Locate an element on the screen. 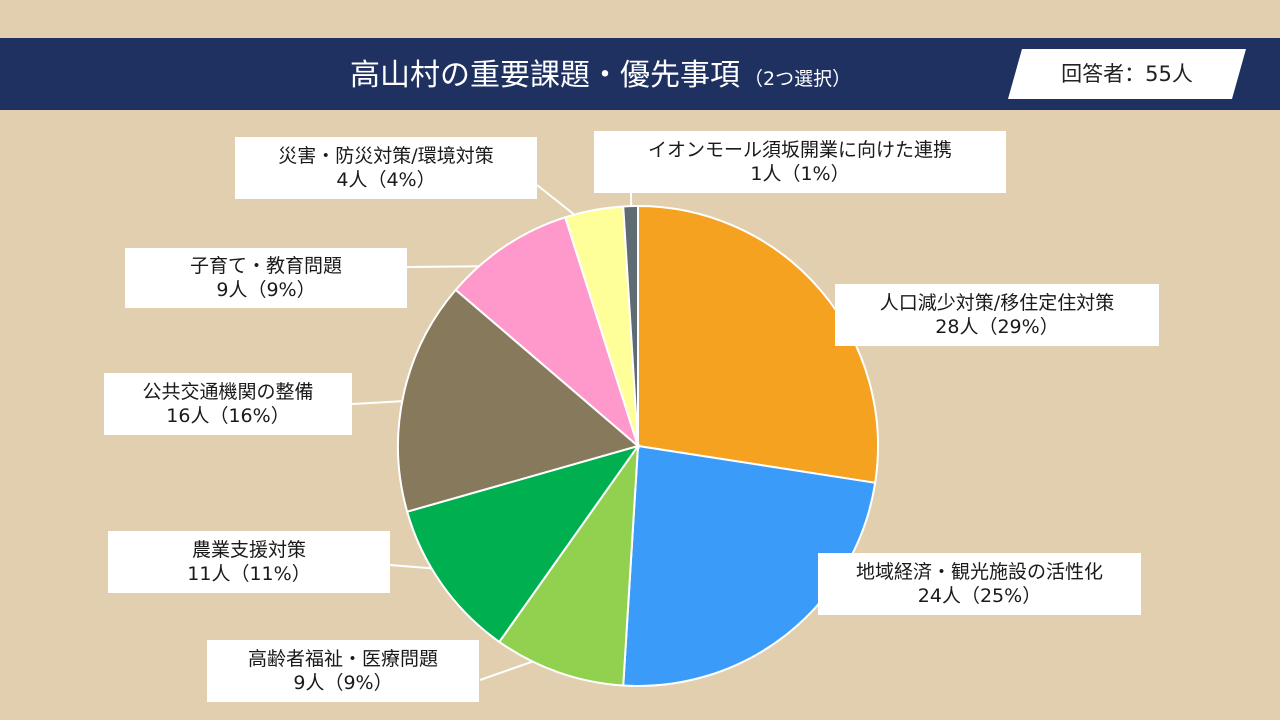 The width and height of the screenshot is (1280, 720). pie-slice-elderly-medical is located at coordinates (568, 564).